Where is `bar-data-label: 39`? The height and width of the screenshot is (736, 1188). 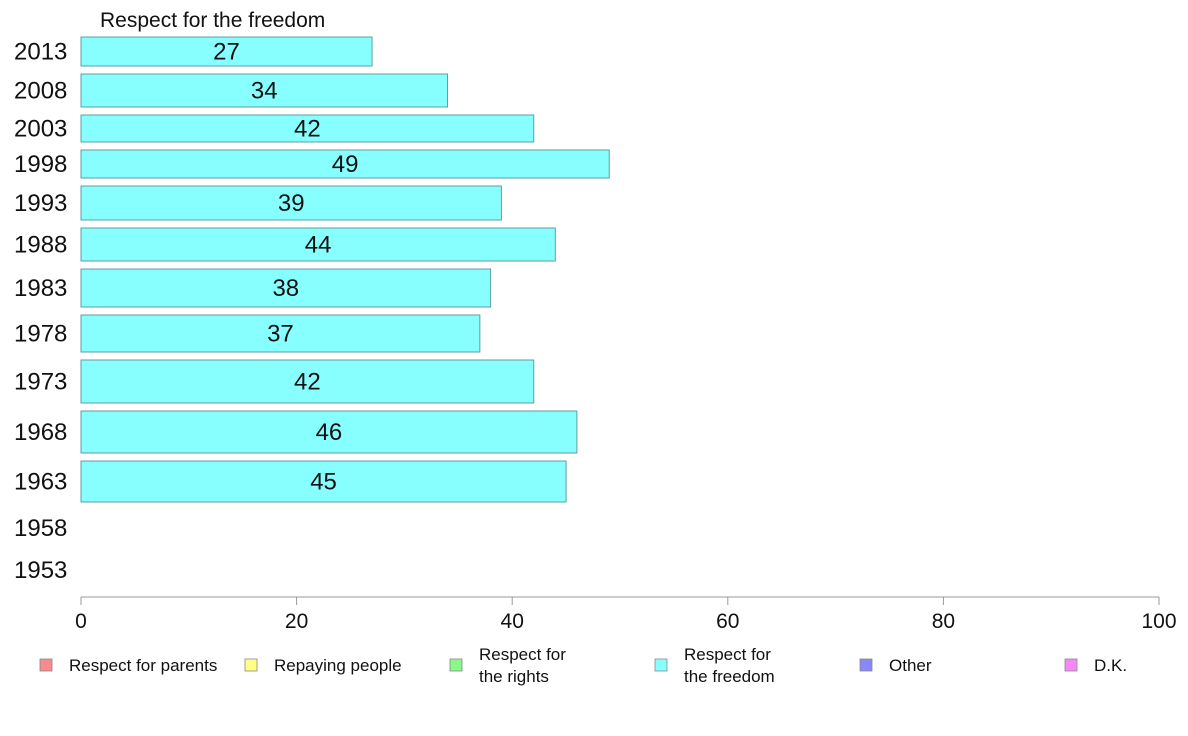
bar-data-label: 39 is located at coordinates (291, 203).